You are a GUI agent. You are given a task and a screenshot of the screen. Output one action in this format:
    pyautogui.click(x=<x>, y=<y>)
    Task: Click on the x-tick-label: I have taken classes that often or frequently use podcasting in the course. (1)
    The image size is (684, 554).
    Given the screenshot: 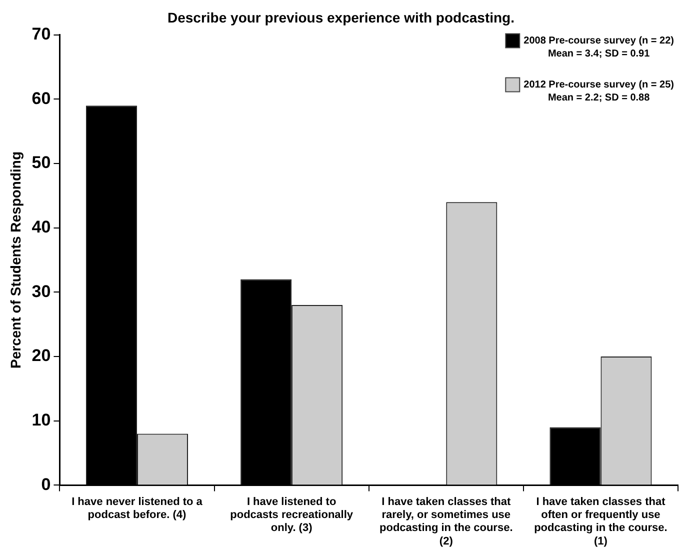 What is the action you would take?
    pyautogui.click(x=601, y=522)
    